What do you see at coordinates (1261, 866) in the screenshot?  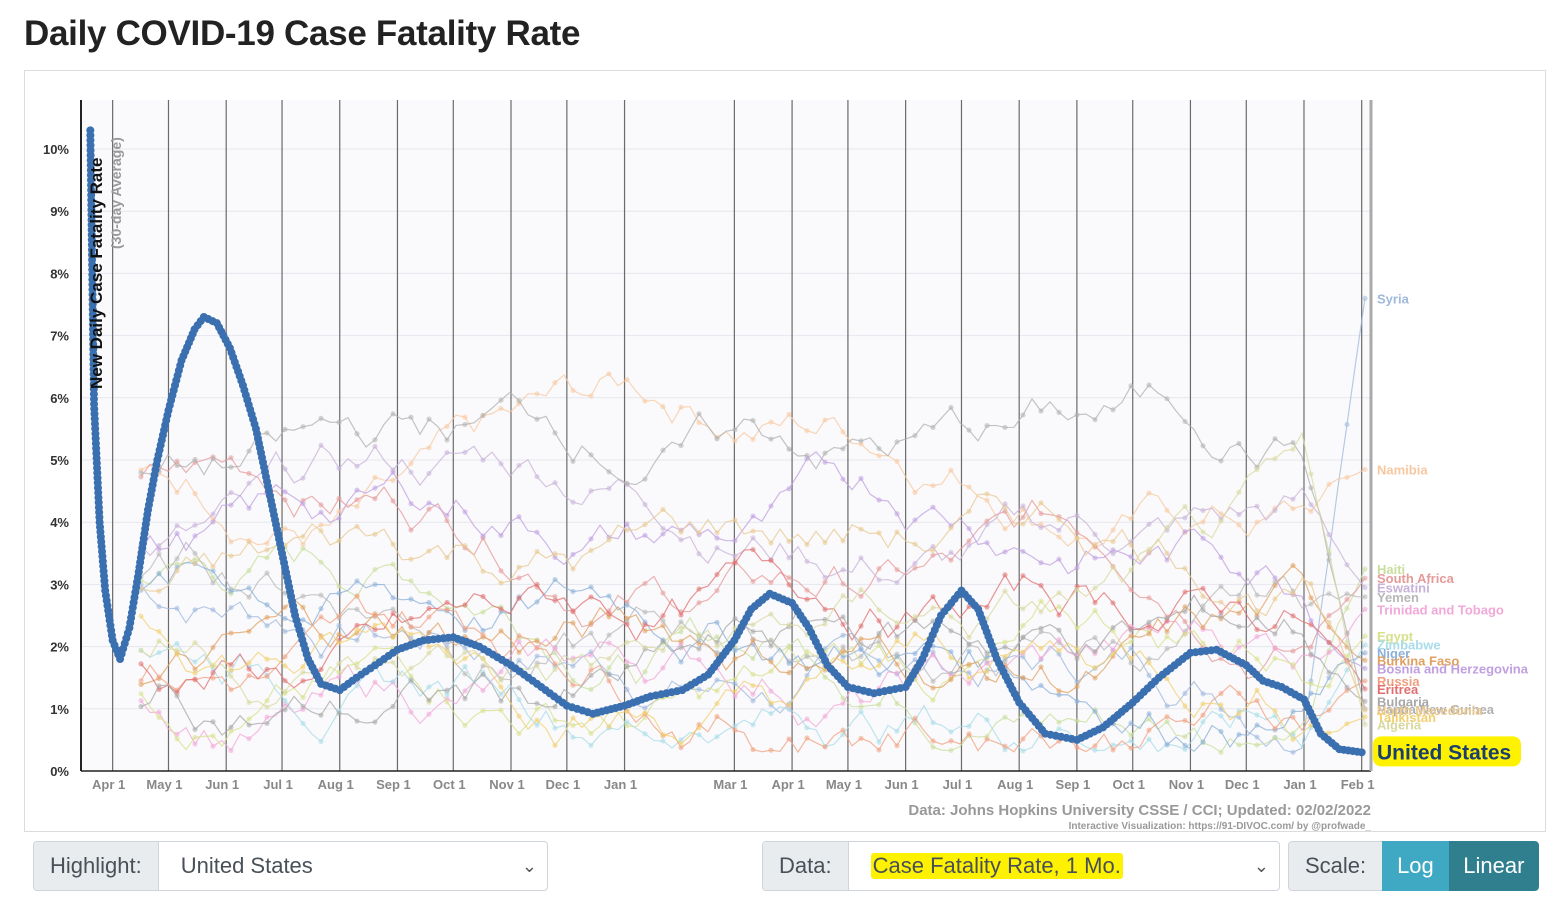 I see `chevron-down-icon: ⌄` at bounding box center [1261, 866].